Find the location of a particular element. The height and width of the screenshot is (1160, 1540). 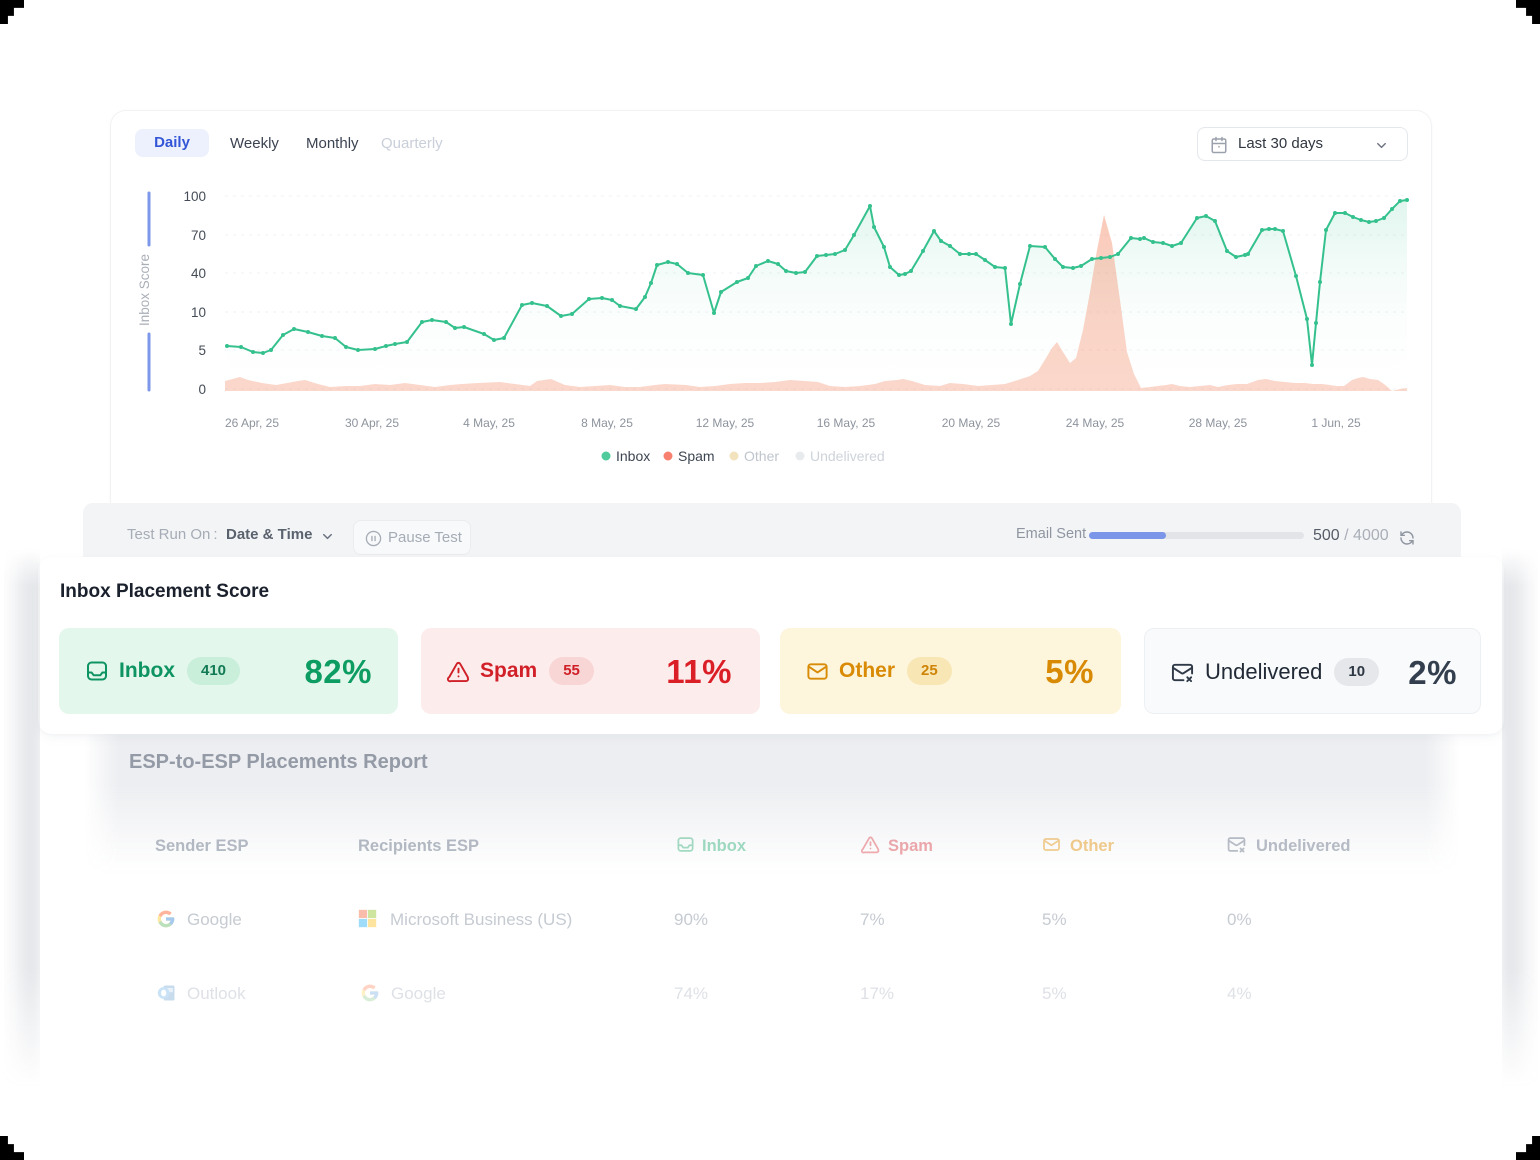

svg-text: 100 is located at coordinates (194, 196).